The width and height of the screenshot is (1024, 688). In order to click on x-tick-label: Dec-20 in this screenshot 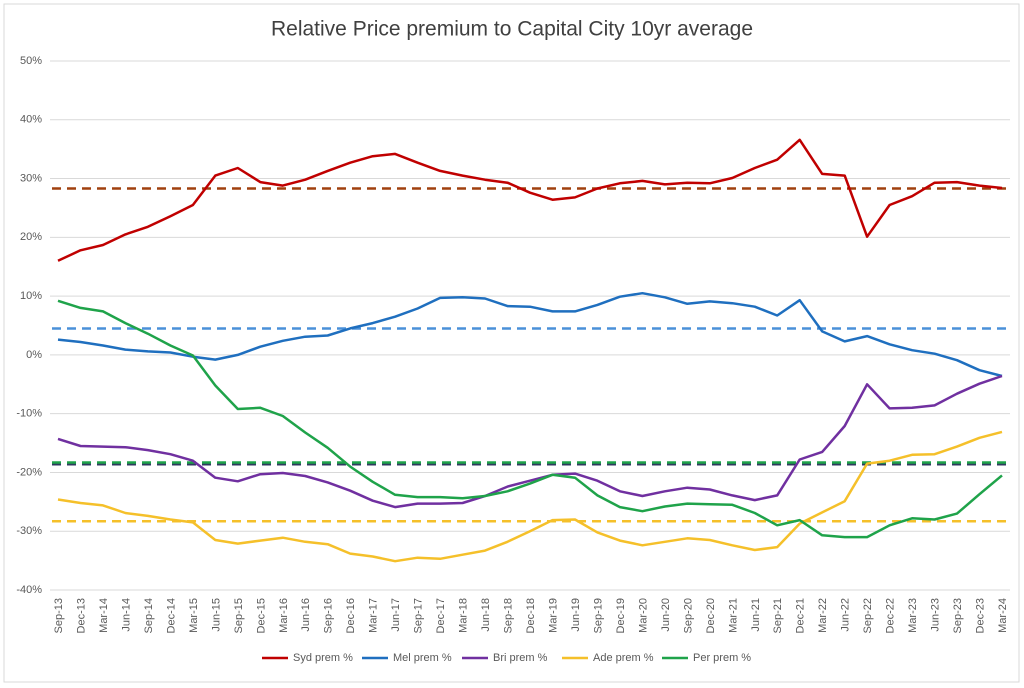, I will do `click(711, 615)`.